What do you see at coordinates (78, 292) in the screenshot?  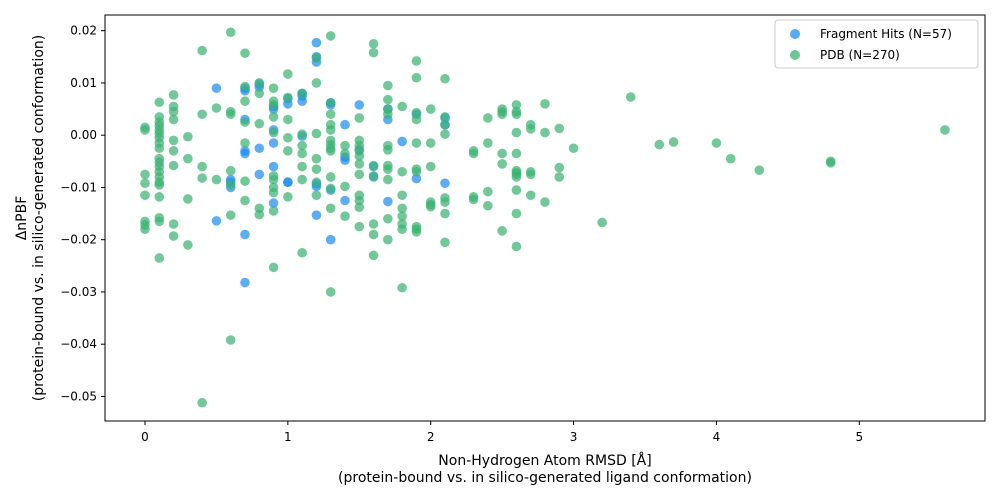 I see `y-tick-label: −0.03` at bounding box center [78, 292].